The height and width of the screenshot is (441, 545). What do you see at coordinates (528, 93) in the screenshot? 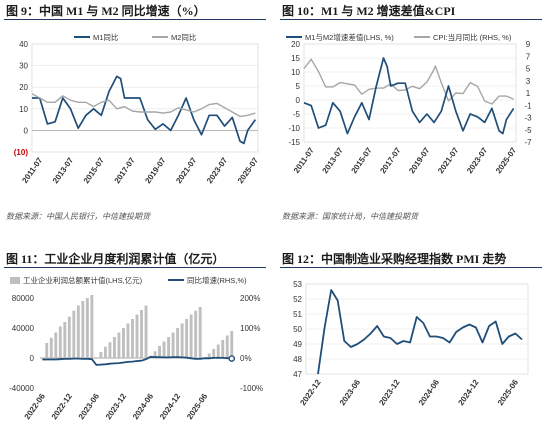
I see `fig10-y-right-tick-label-4: 1` at bounding box center [528, 93].